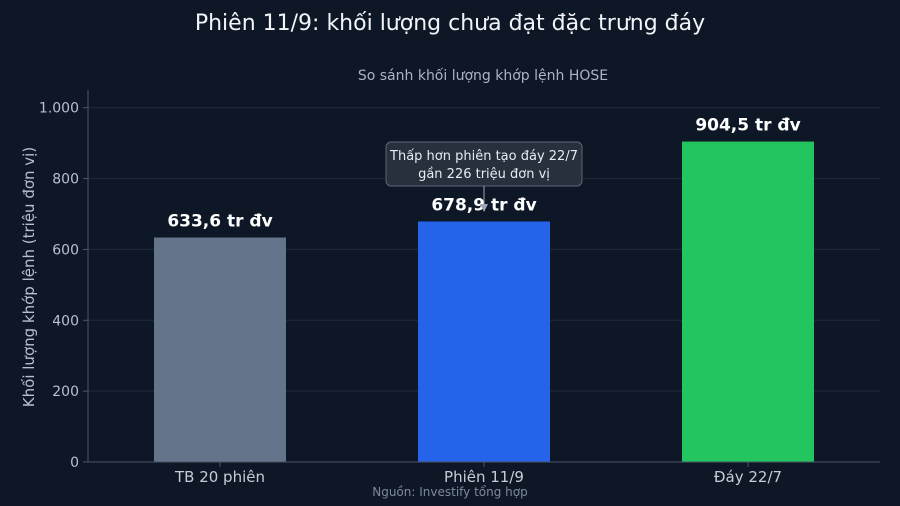 The height and width of the screenshot is (506, 900). Describe the element at coordinates (29, 277) in the screenshot. I see `y-axis-label: Khối lượng khớp lệnh (triệu đơn vị)` at that location.